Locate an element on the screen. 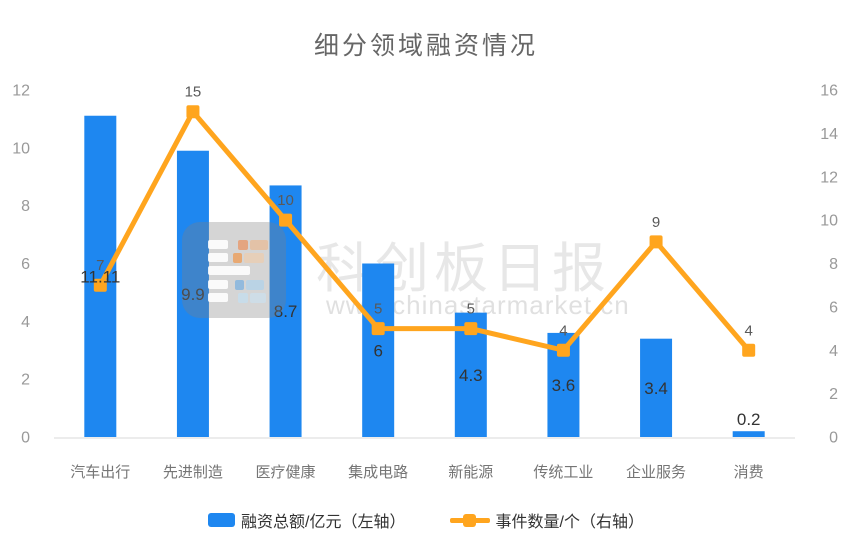 The image size is (852, 549). bar-汽车出行 is located at coordinates (100, 276).